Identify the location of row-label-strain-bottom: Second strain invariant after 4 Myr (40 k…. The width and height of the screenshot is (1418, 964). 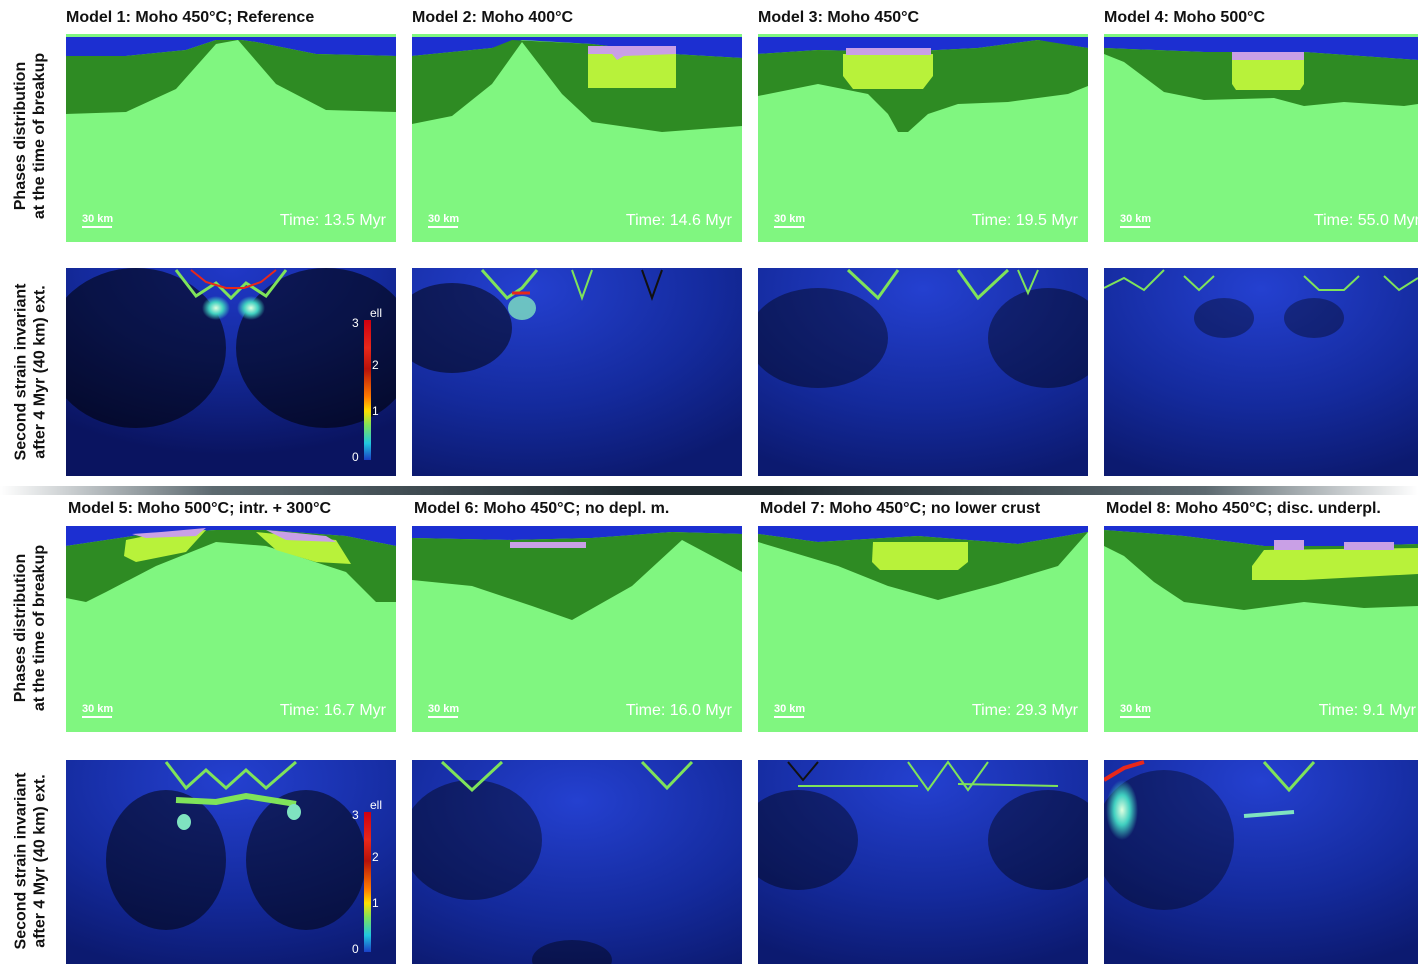
(30, 861).